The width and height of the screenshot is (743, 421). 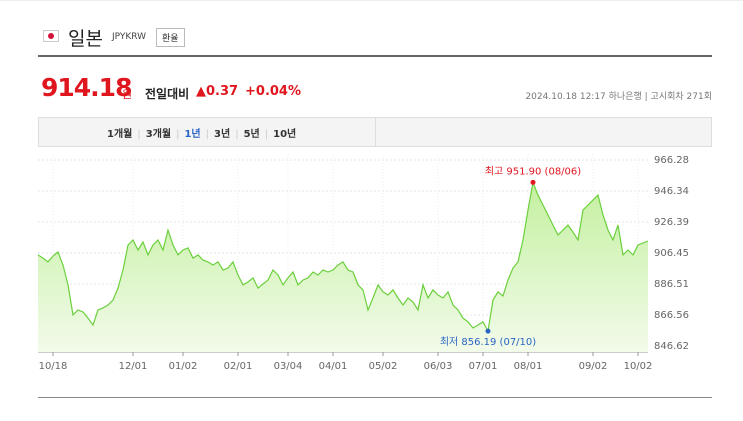 I want to click on quote-info: 2024.10.18 12:17 하나은행 | 고시회차 271회, so click(x=618, y=97).